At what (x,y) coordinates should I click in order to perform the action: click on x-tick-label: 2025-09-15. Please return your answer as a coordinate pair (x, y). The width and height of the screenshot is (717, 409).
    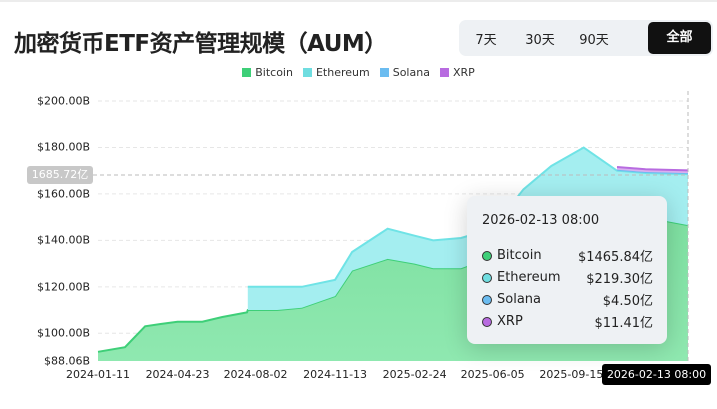
    Looking at the image, I should click on (571, 374).